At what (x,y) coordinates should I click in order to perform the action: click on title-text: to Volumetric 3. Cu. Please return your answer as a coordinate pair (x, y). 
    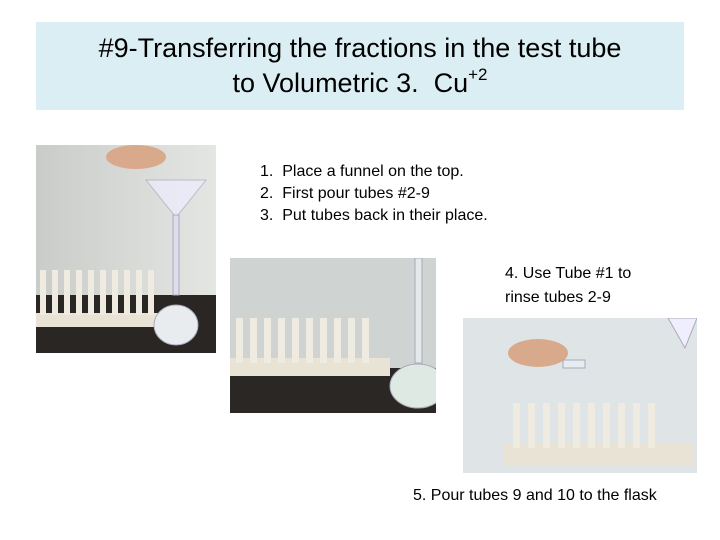
    Looking at the image, I should click on (350, 83).